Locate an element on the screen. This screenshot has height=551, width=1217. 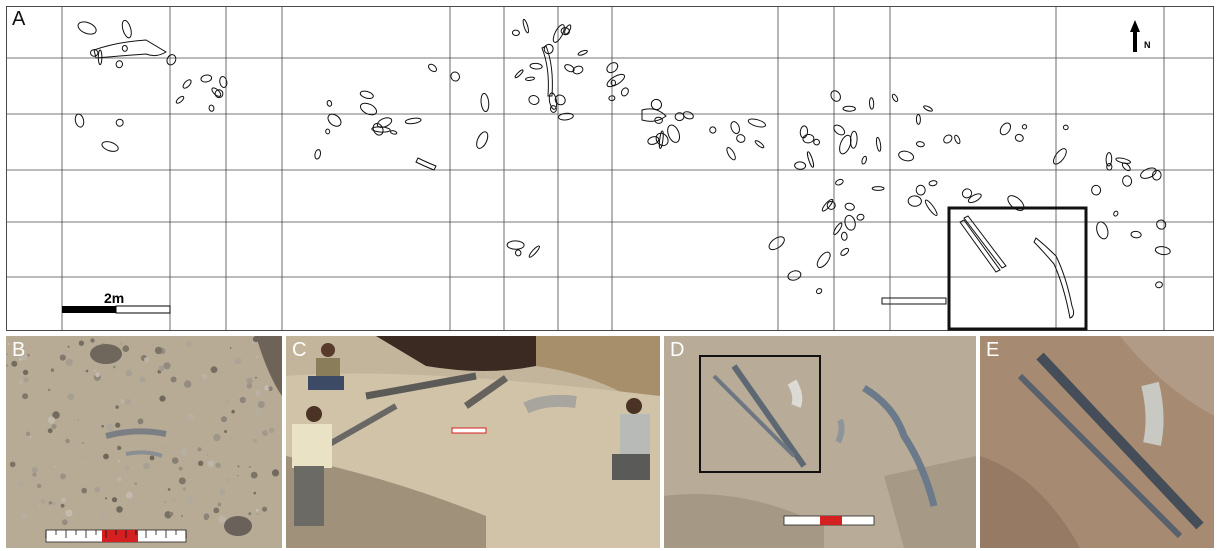
north-arrow-icon is located at coordinates (1135, 36).